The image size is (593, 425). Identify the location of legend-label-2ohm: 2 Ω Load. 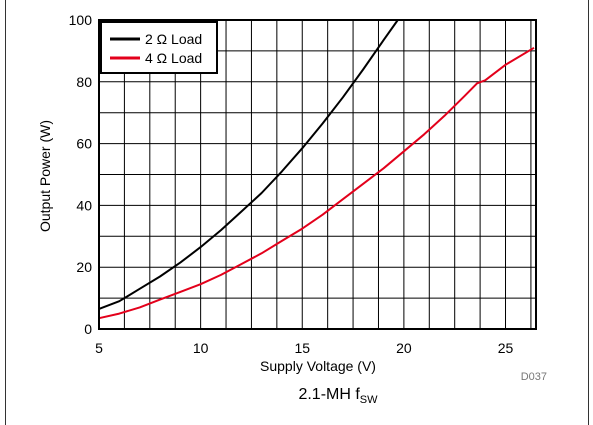
(173, 39).